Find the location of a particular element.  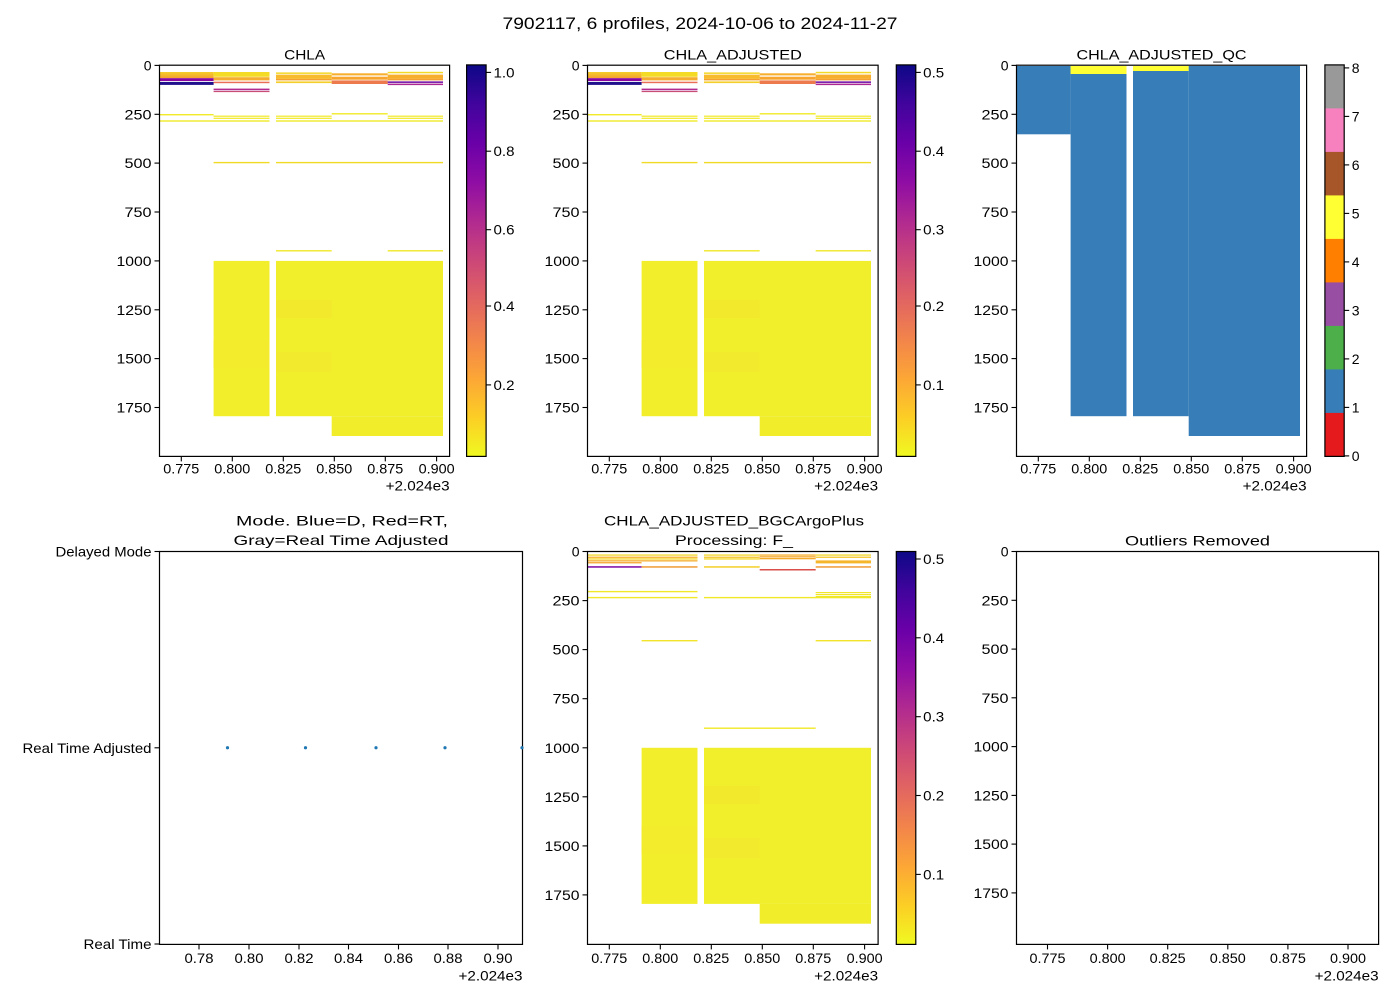

svg-text: Gray=Real Time Adjusted is located at coordinates (341, 540).